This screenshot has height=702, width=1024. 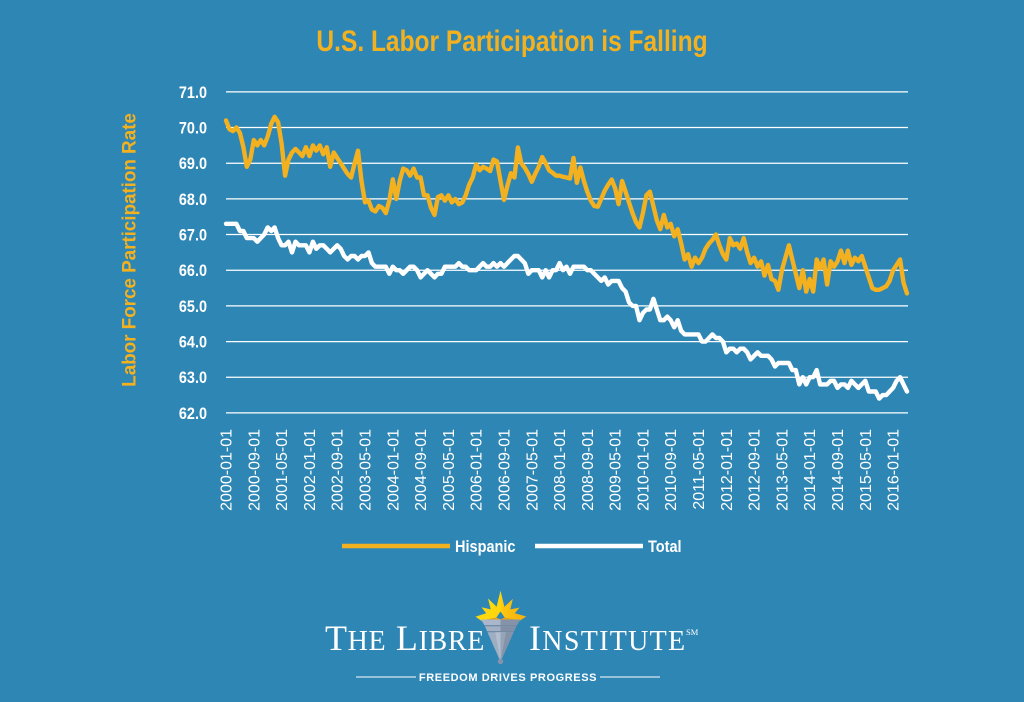 I want to click on svg-text: 68.0, so click(x=193, y=200).